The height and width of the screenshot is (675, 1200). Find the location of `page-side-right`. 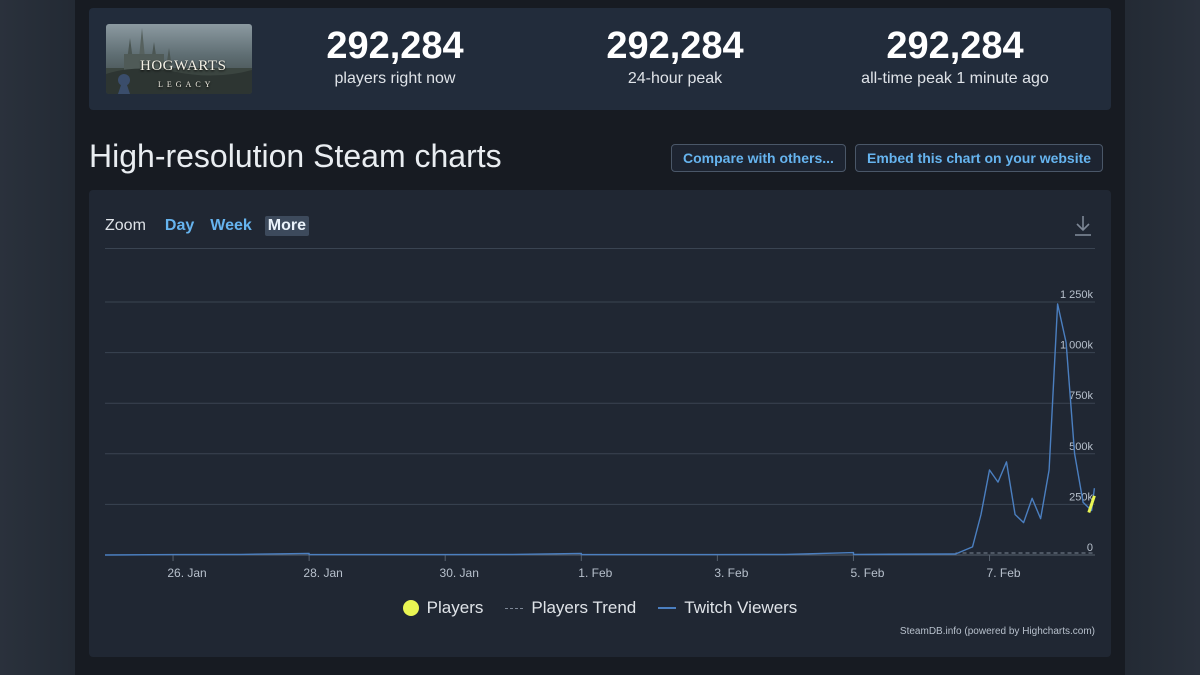

page-side-right is located at coordinates (1162, 337).